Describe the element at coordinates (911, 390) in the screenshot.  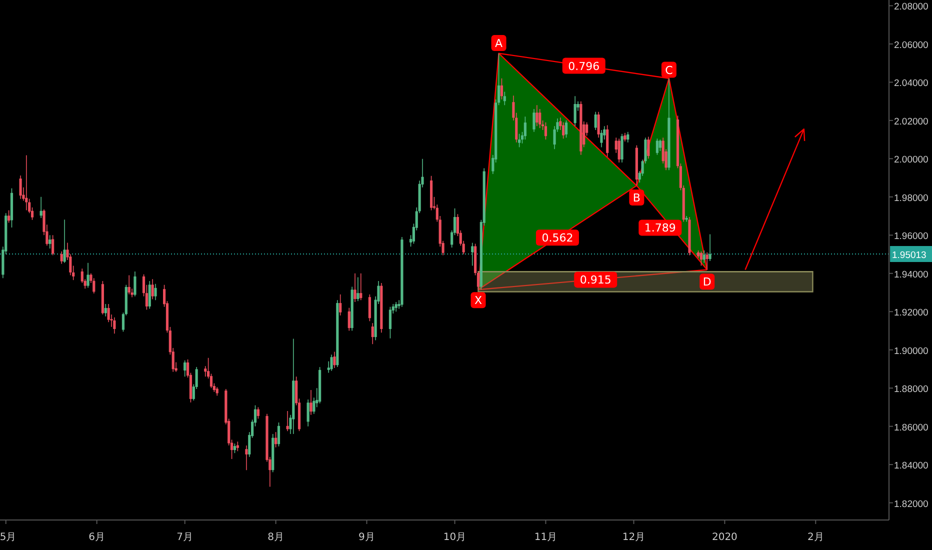
I see `y-tick-label: 1.88000` at that location.